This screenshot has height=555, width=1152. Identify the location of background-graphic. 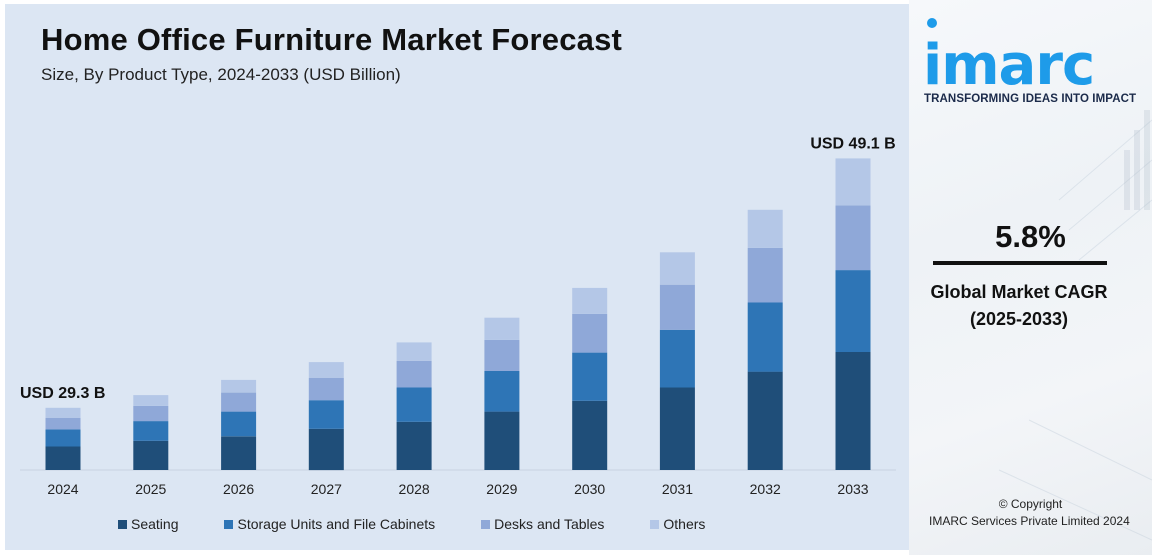
(1075, 325).